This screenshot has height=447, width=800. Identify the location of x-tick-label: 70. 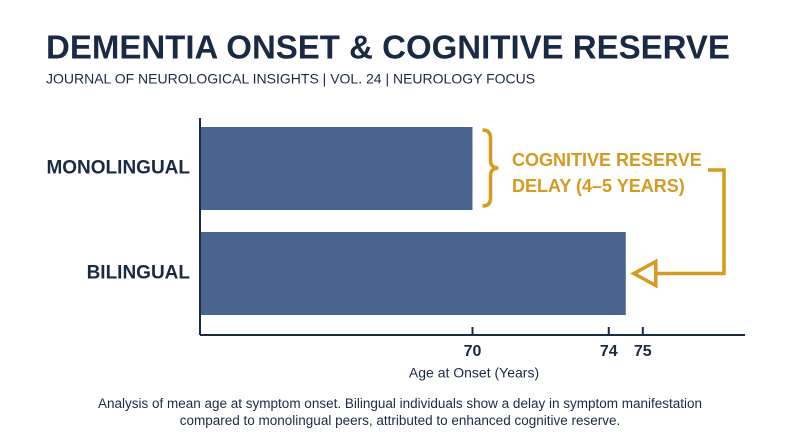
(473, 351).